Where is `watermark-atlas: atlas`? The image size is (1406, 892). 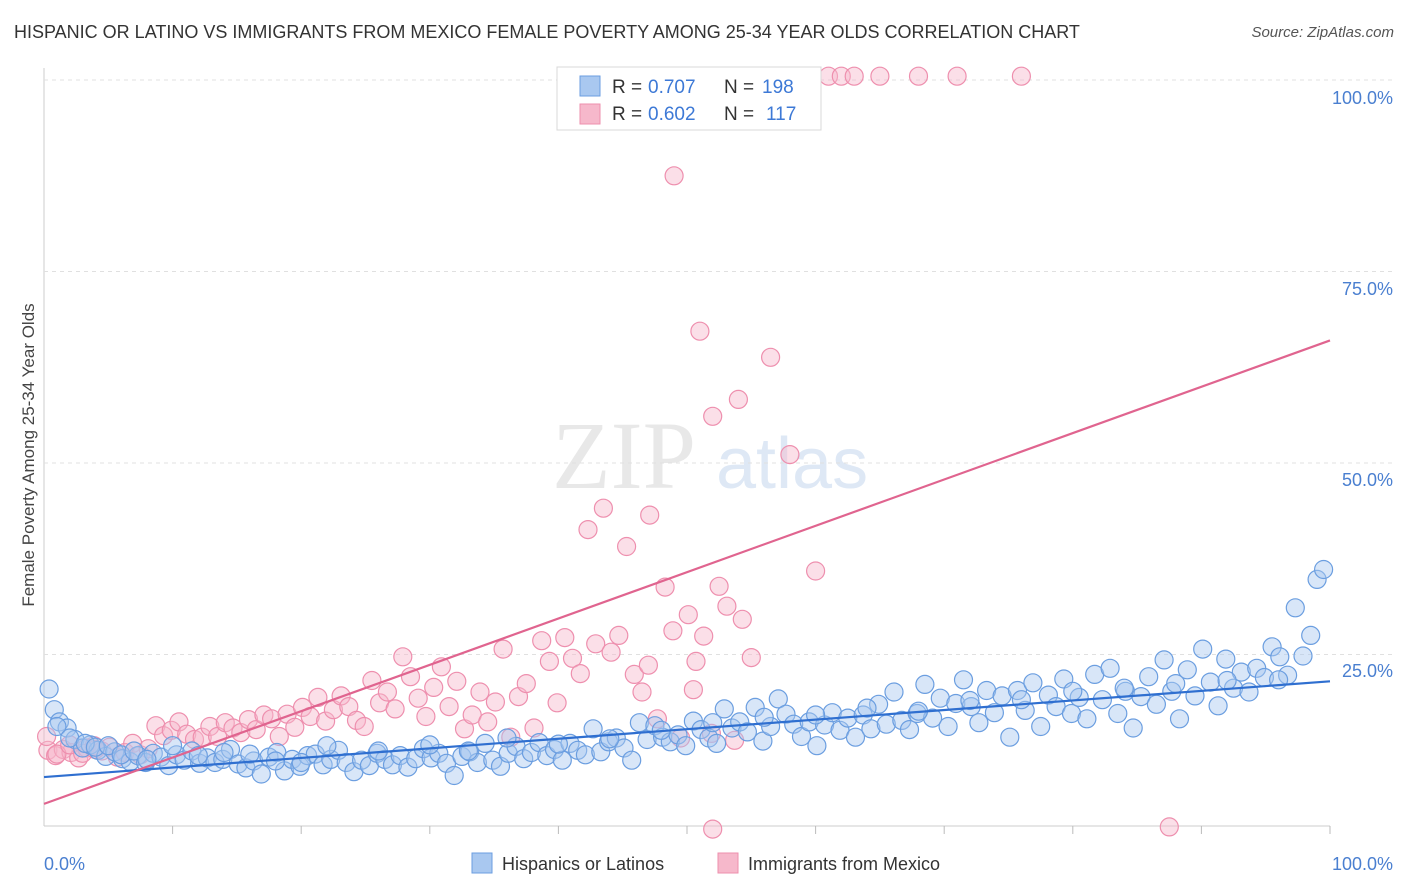 watermark-atlas: atlas is located at coordinates (792, 464).